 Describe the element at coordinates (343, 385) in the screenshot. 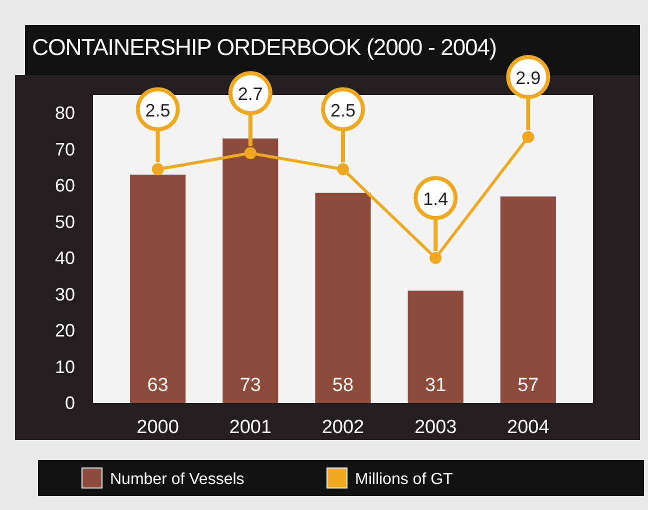

I see `data-label: 58` at that location.